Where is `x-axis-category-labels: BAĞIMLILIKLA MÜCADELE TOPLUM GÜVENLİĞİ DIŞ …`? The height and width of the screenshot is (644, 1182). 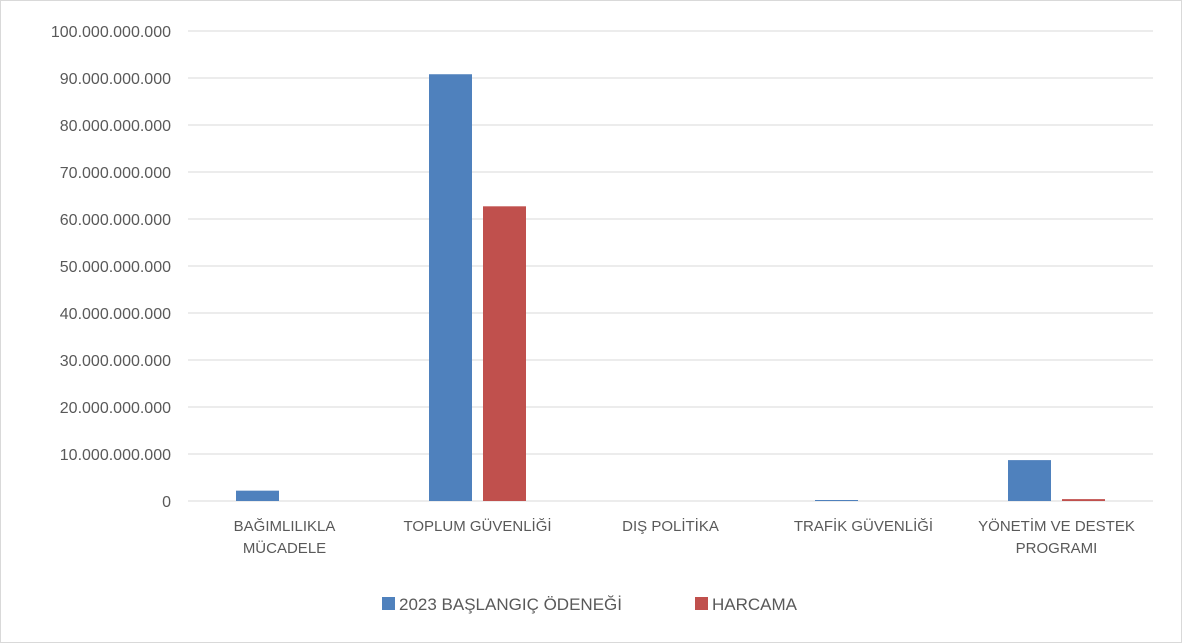 x-axis-category-labels: BAĞIMLILIKLA MÜCADELE TOPLUM GÜVENLİĞİ DIŞ … is located at coordinates (684, 537).